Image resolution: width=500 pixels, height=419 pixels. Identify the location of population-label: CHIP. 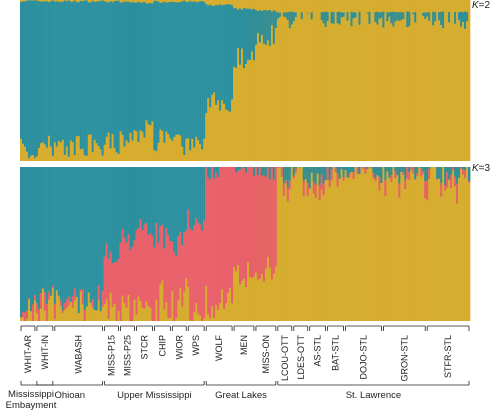
(162, 346).